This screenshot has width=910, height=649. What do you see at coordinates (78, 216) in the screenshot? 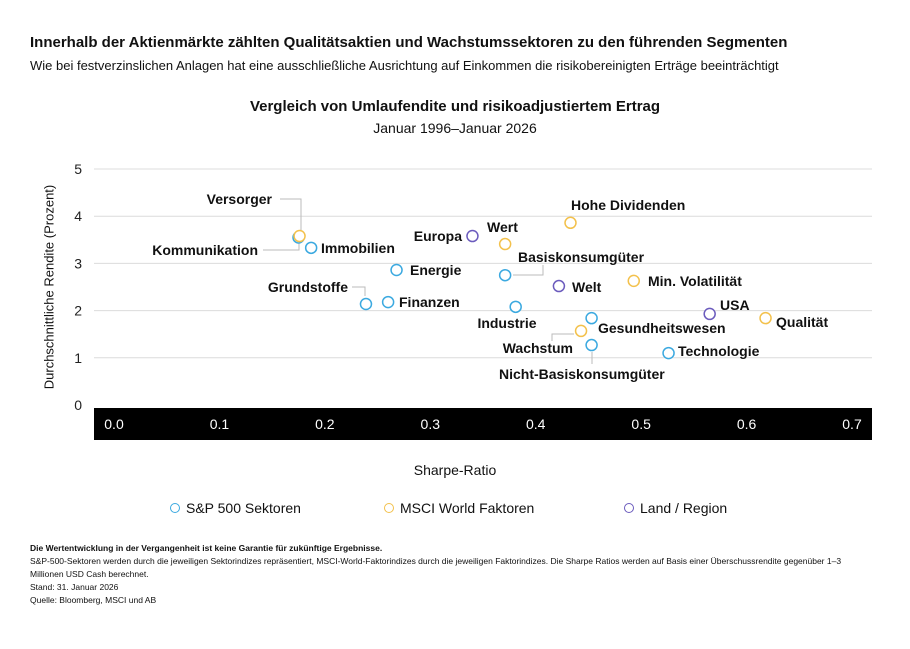
I see `y-tick-label: 4` at bounding box center [78, 216].